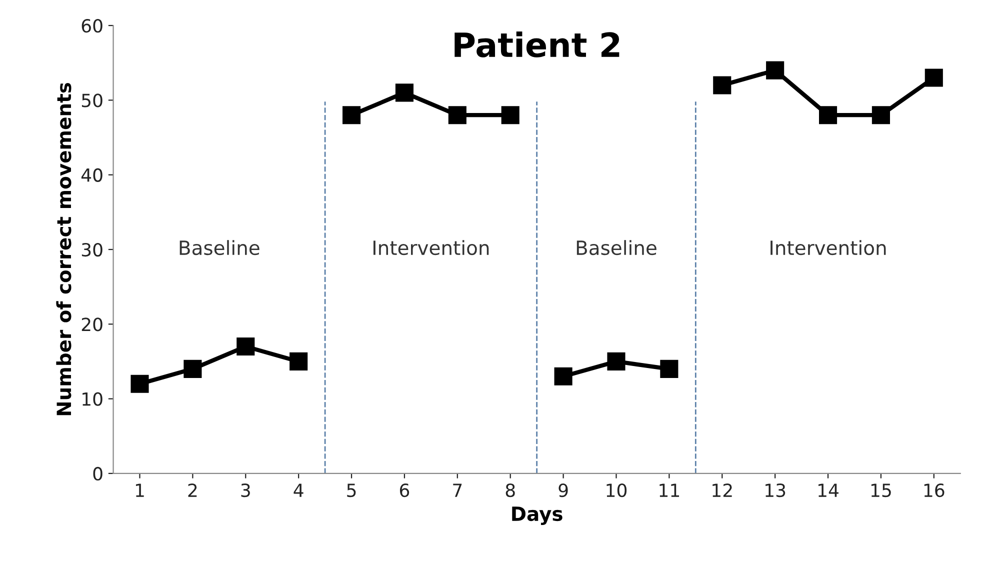  Describe the element at coordinates (92, 325) in the screenshot. I see `y-tick-label: 20` at that location.